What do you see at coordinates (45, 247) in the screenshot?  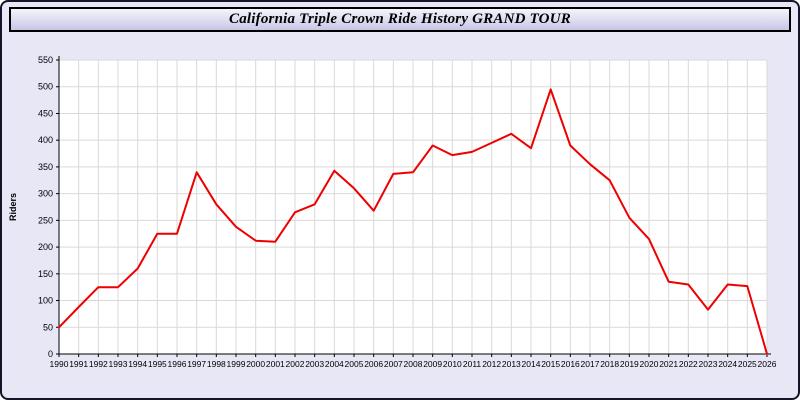 I see `svg-text: 200` at bounding box center [45, 247].